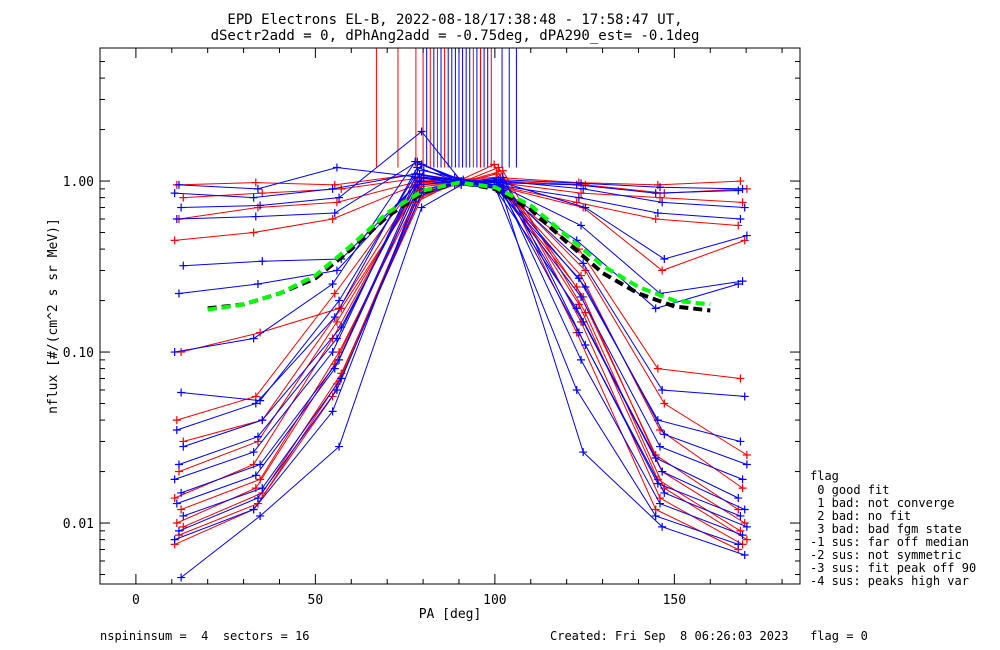 This screenshot has height=650, width=1000. What do you see at coordinates (78, 524) in the screenshot?
I see `y-tick-label: 0.01` at bounding box center [78, 524].